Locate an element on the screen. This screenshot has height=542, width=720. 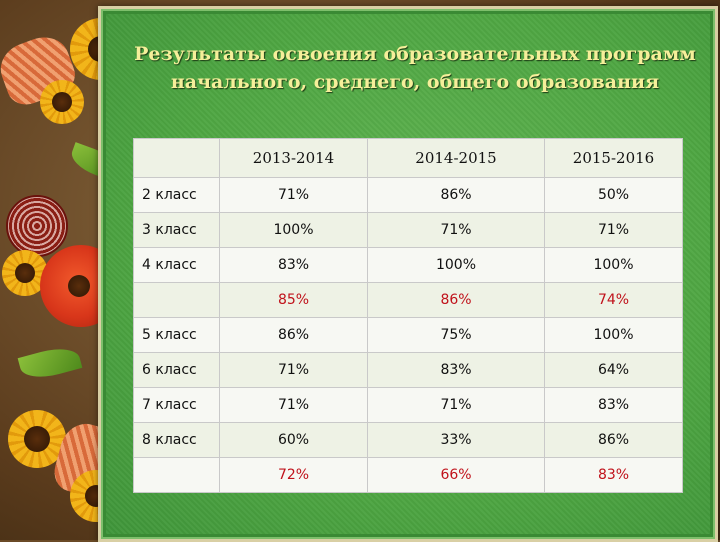
row-label: 2 класс is located at coordinates (176, 195).